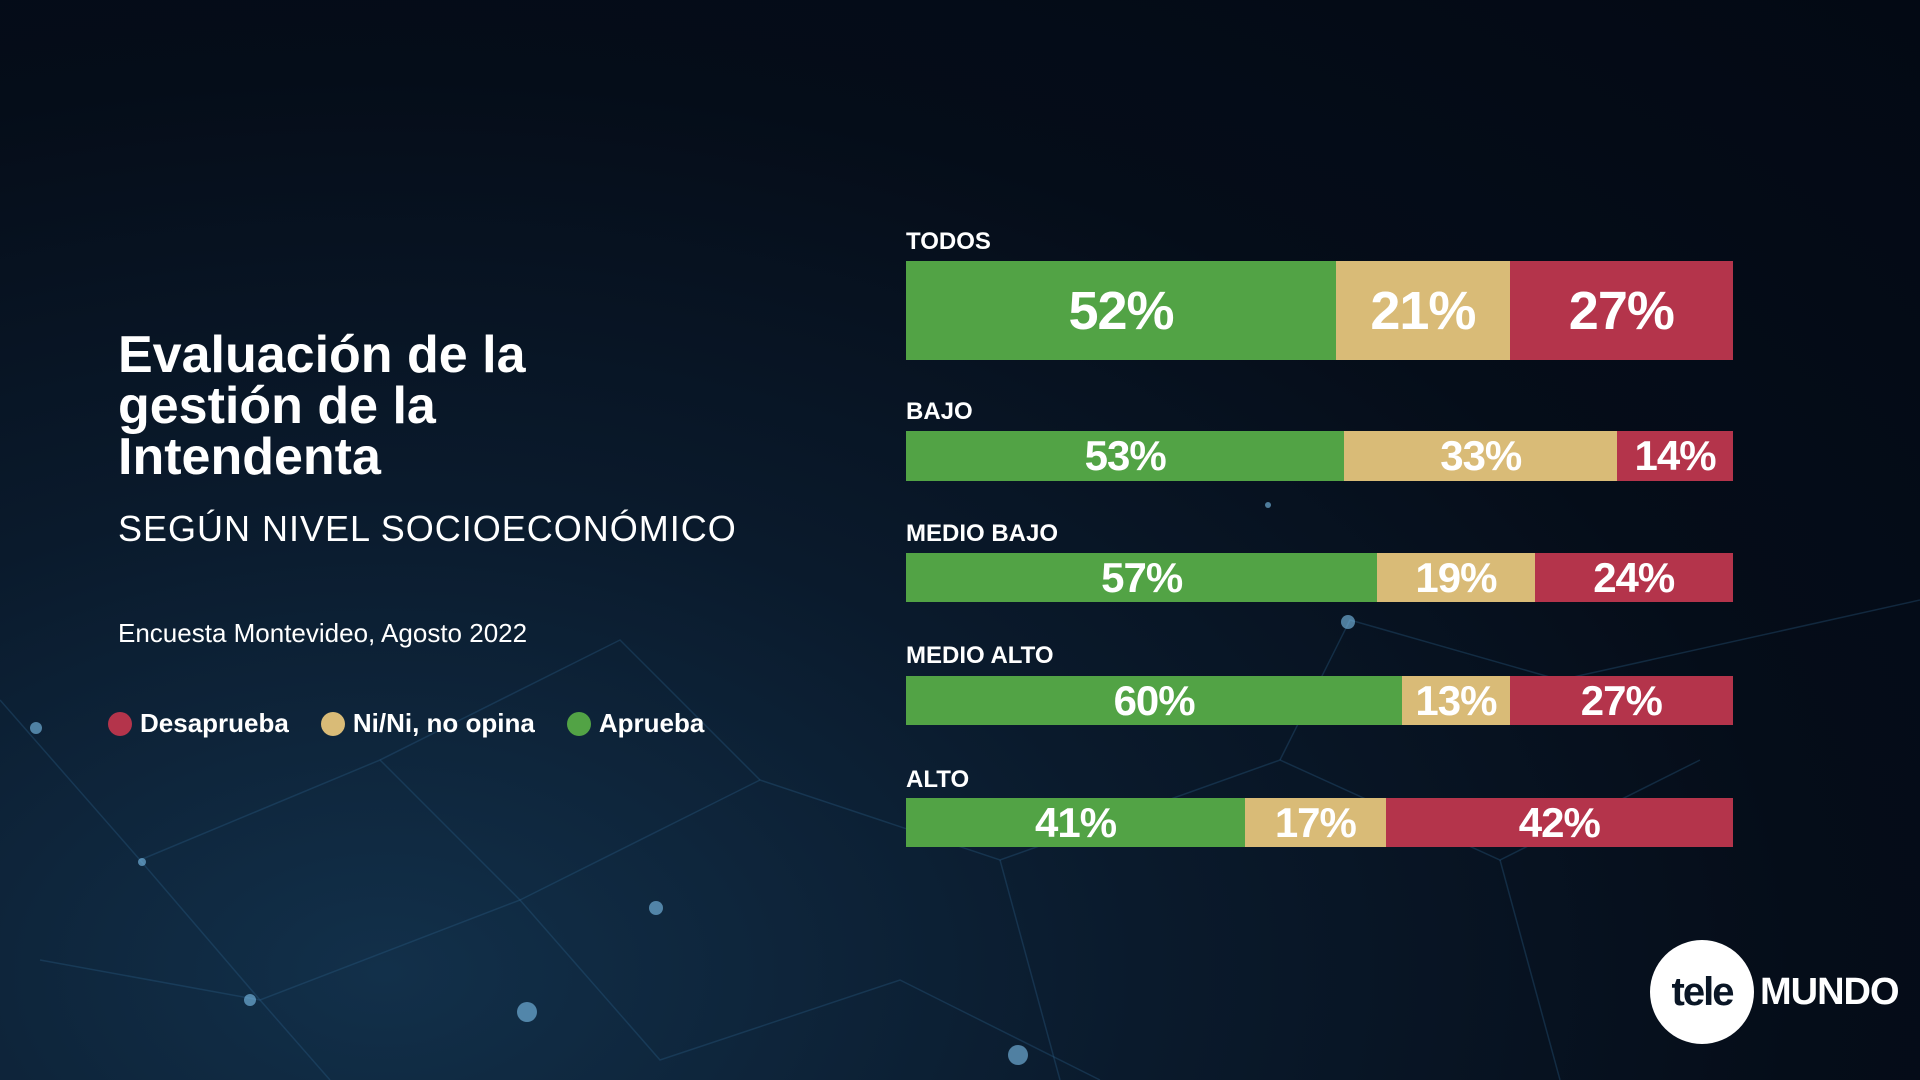 Image resolution: width=1920 pixels, height=1080 pixels. Describe the element at coordinates (1830, 991) in the screenshot. I see `logo-text: MUNDO` at that location.